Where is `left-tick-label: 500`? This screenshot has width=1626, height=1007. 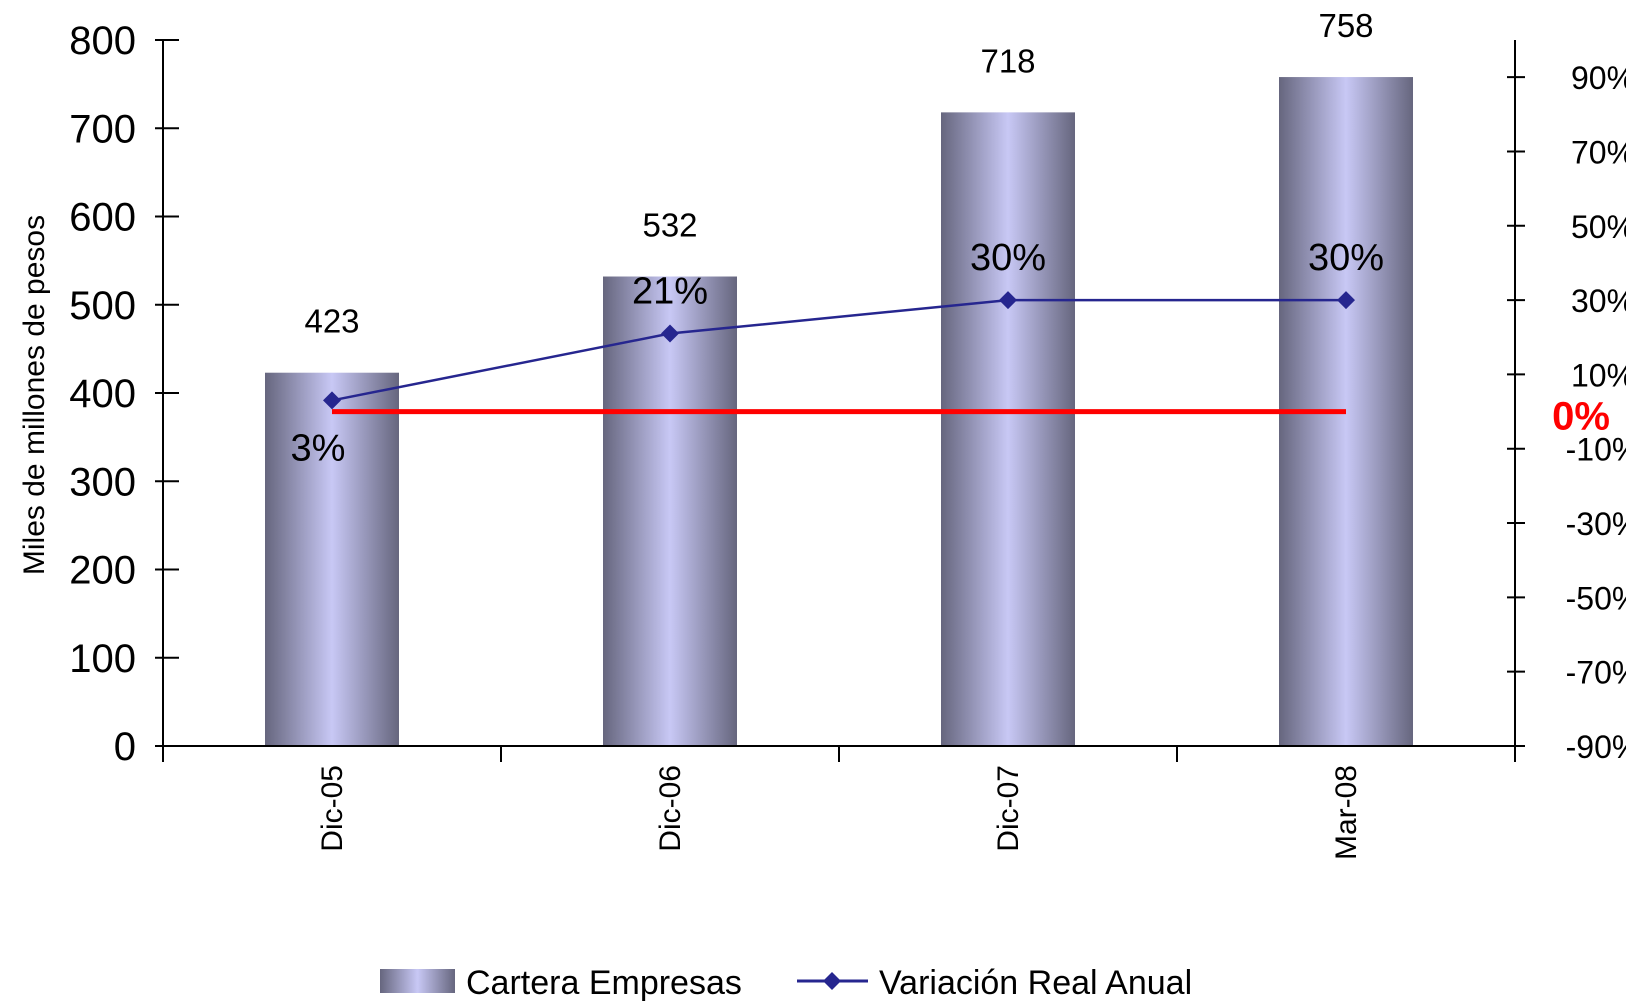 left-tick-label: 500 is located at coordinates (102, 306).